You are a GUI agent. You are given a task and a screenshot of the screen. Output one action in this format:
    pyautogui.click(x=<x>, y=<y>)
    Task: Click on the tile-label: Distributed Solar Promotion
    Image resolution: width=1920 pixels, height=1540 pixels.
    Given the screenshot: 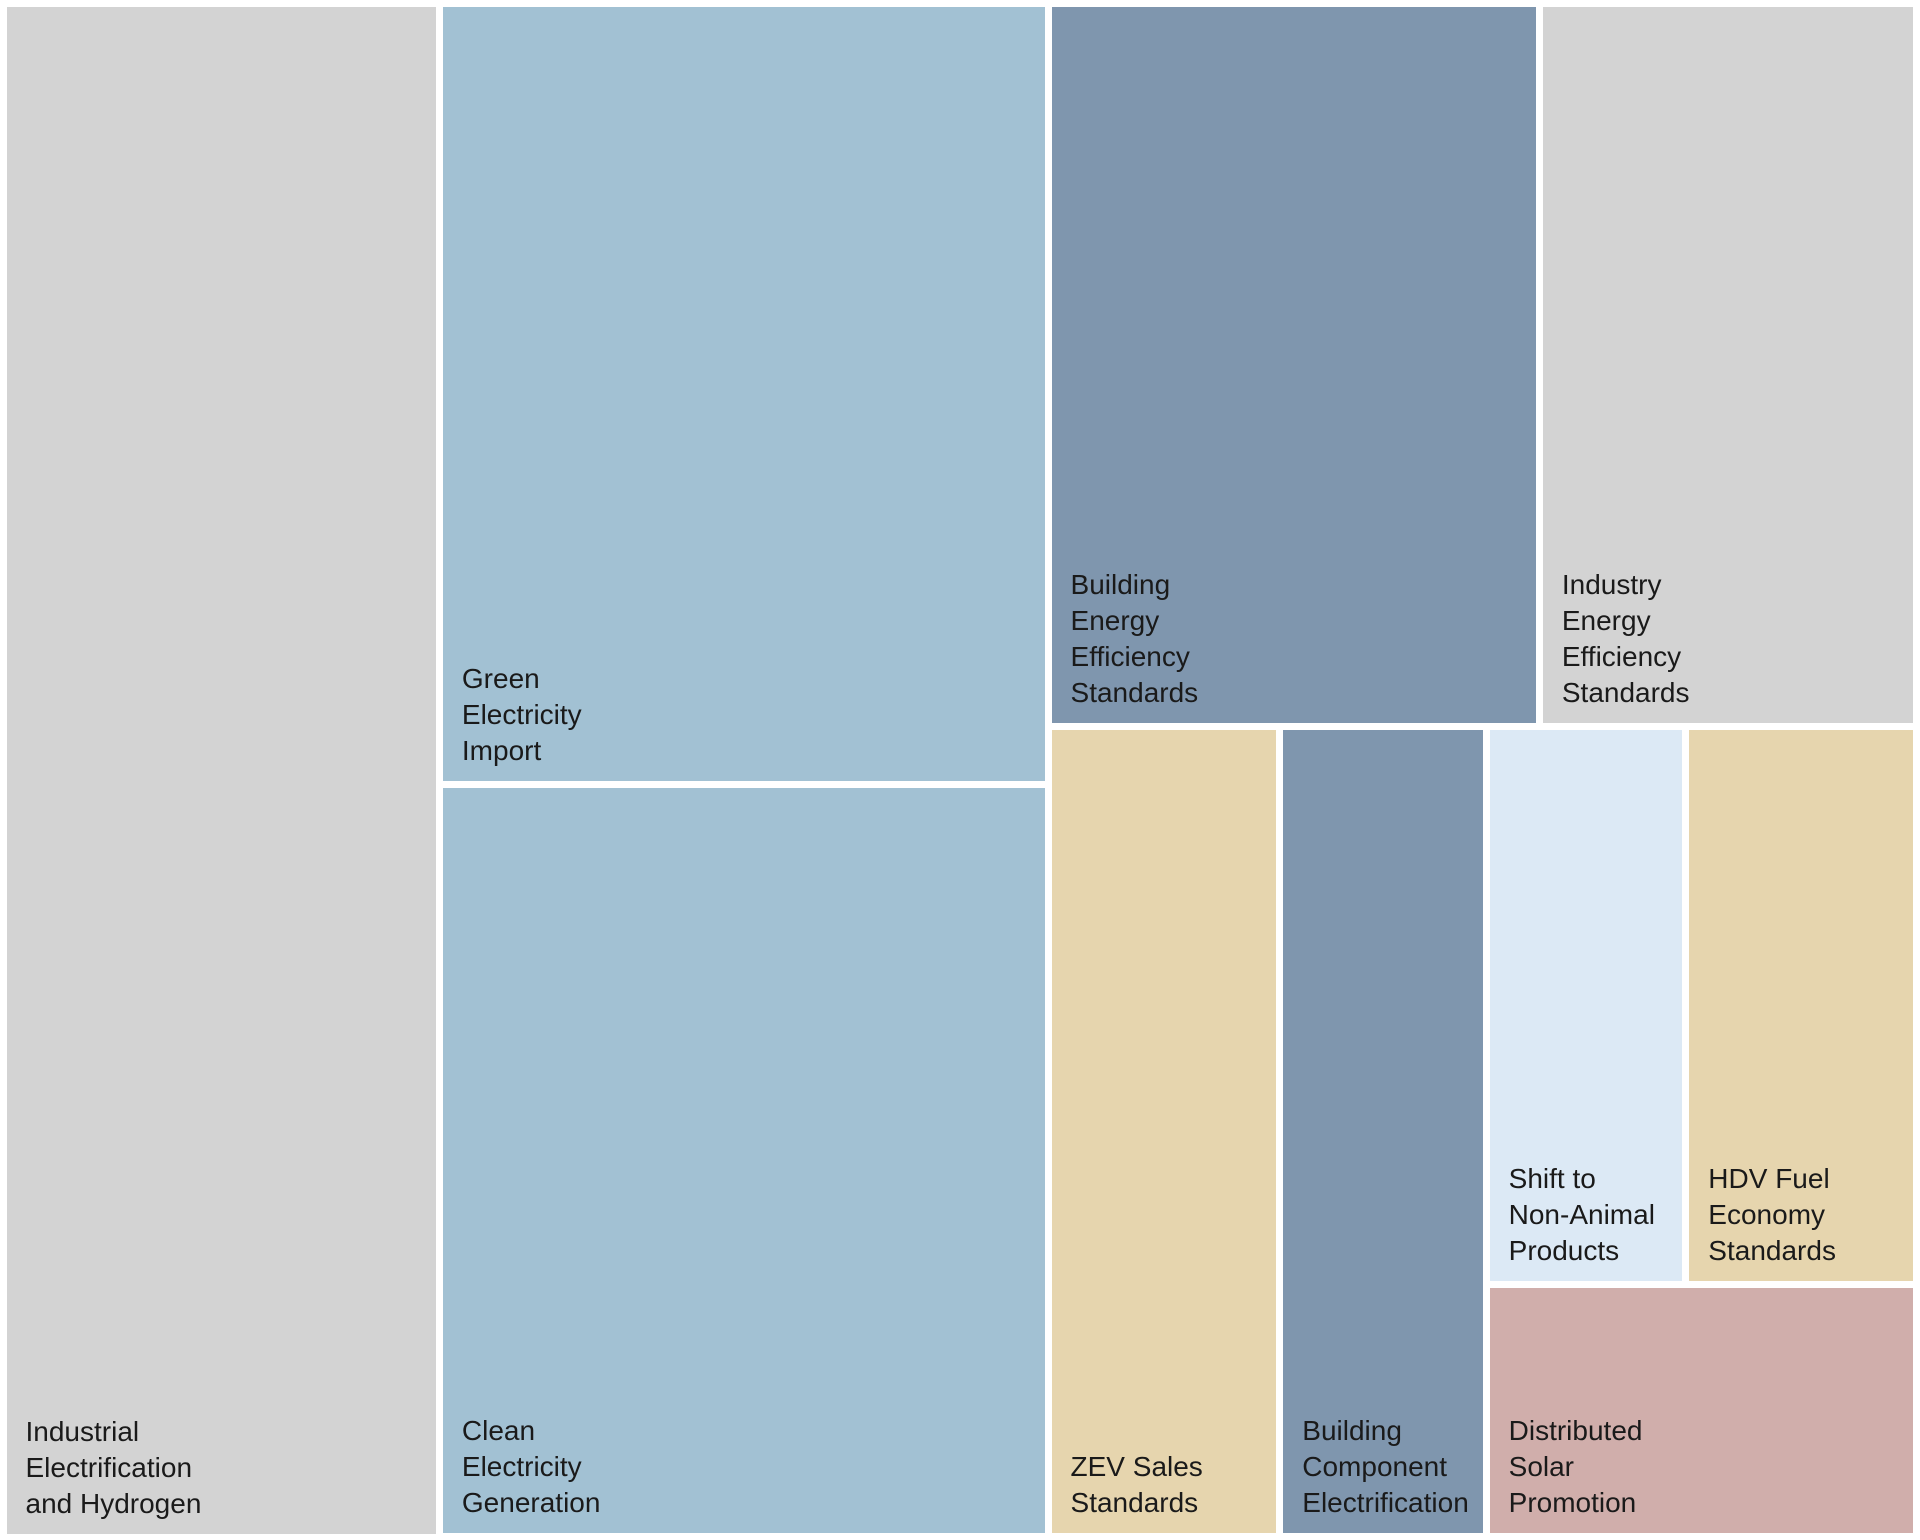 What is the action you would take?
    pyautogui.click(x=1575, y=1467)
    